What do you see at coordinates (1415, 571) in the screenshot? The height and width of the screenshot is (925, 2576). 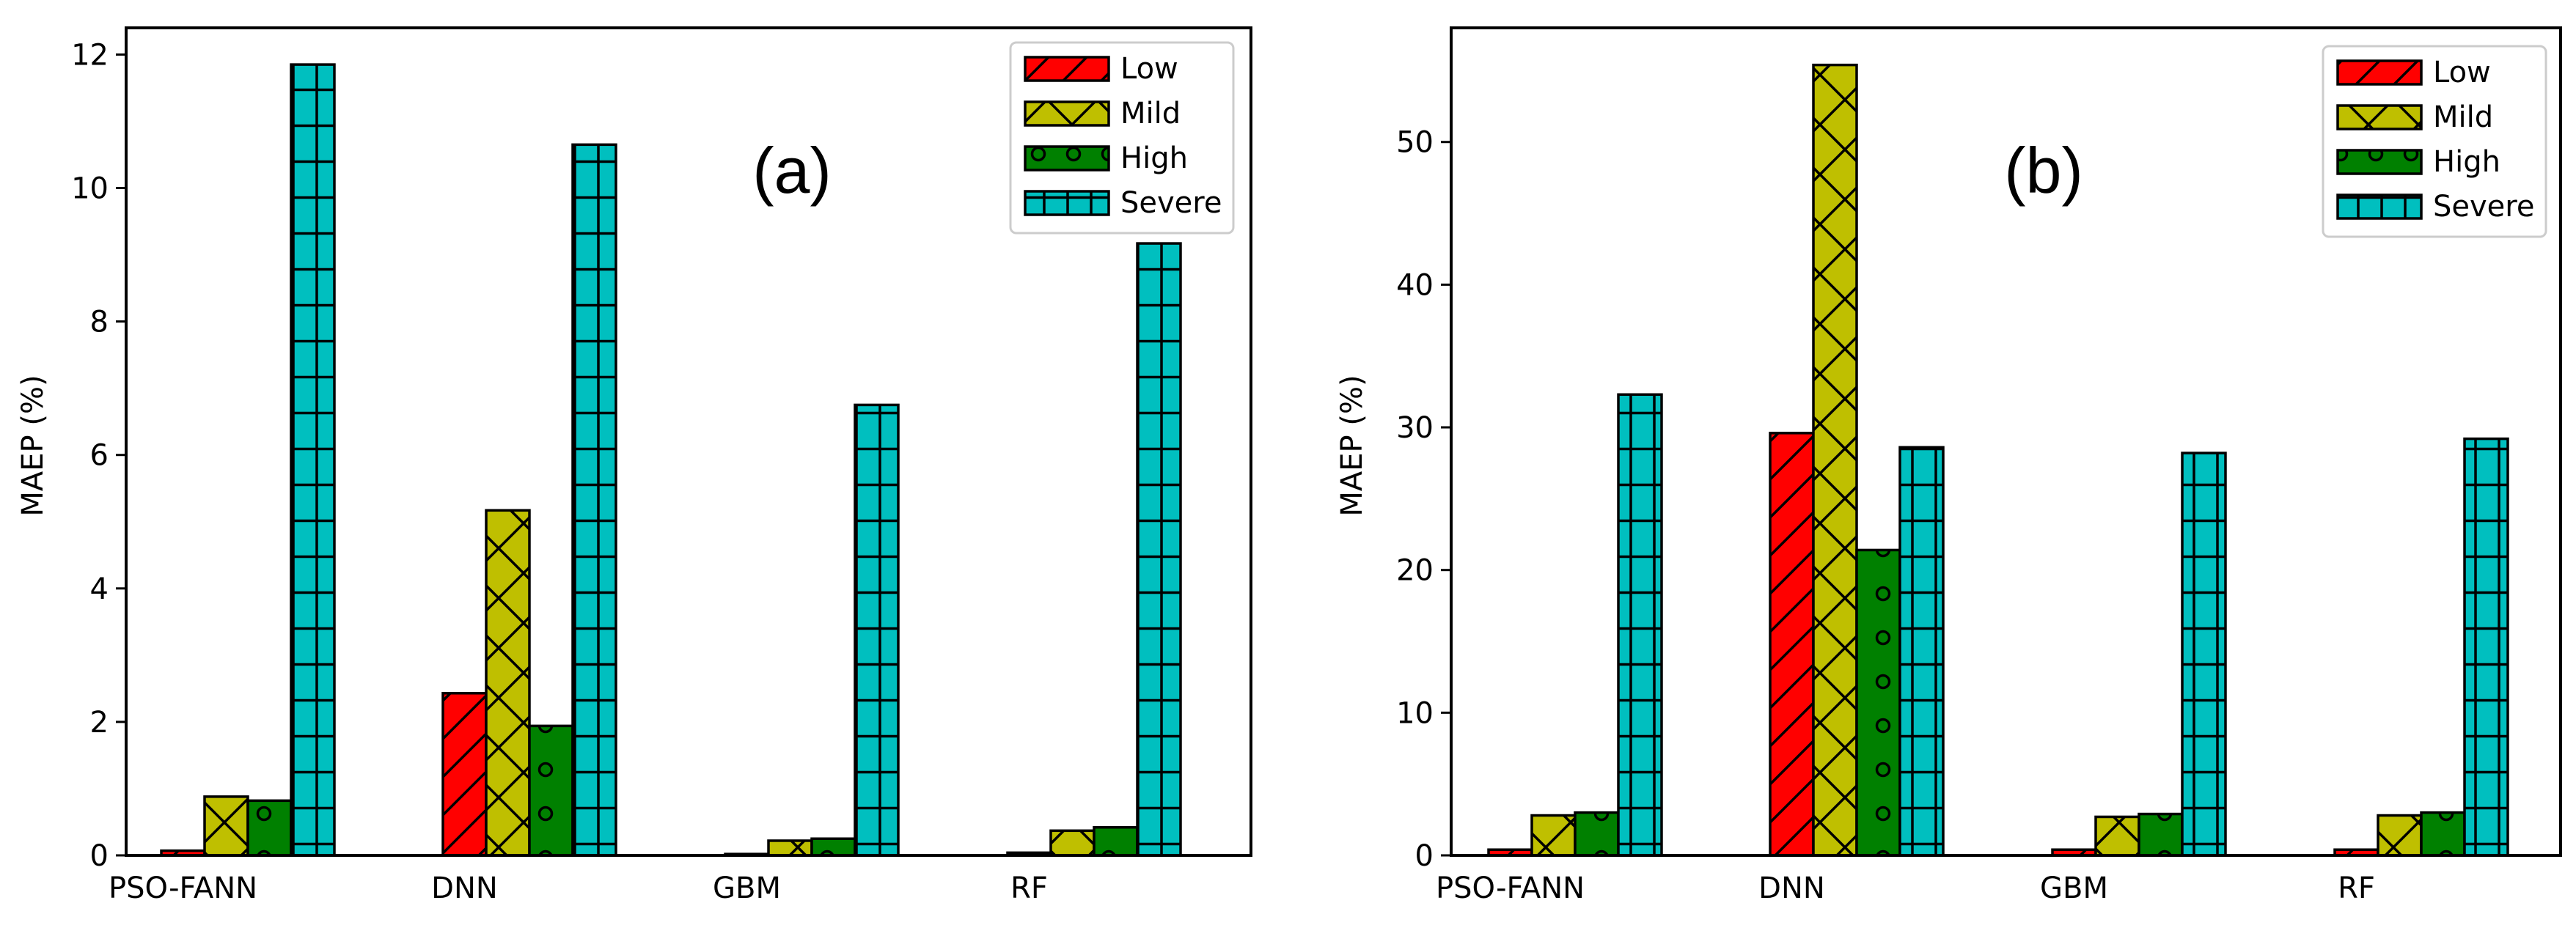 I see `y-tick-label: 20` at bounding box center [1415, 571].